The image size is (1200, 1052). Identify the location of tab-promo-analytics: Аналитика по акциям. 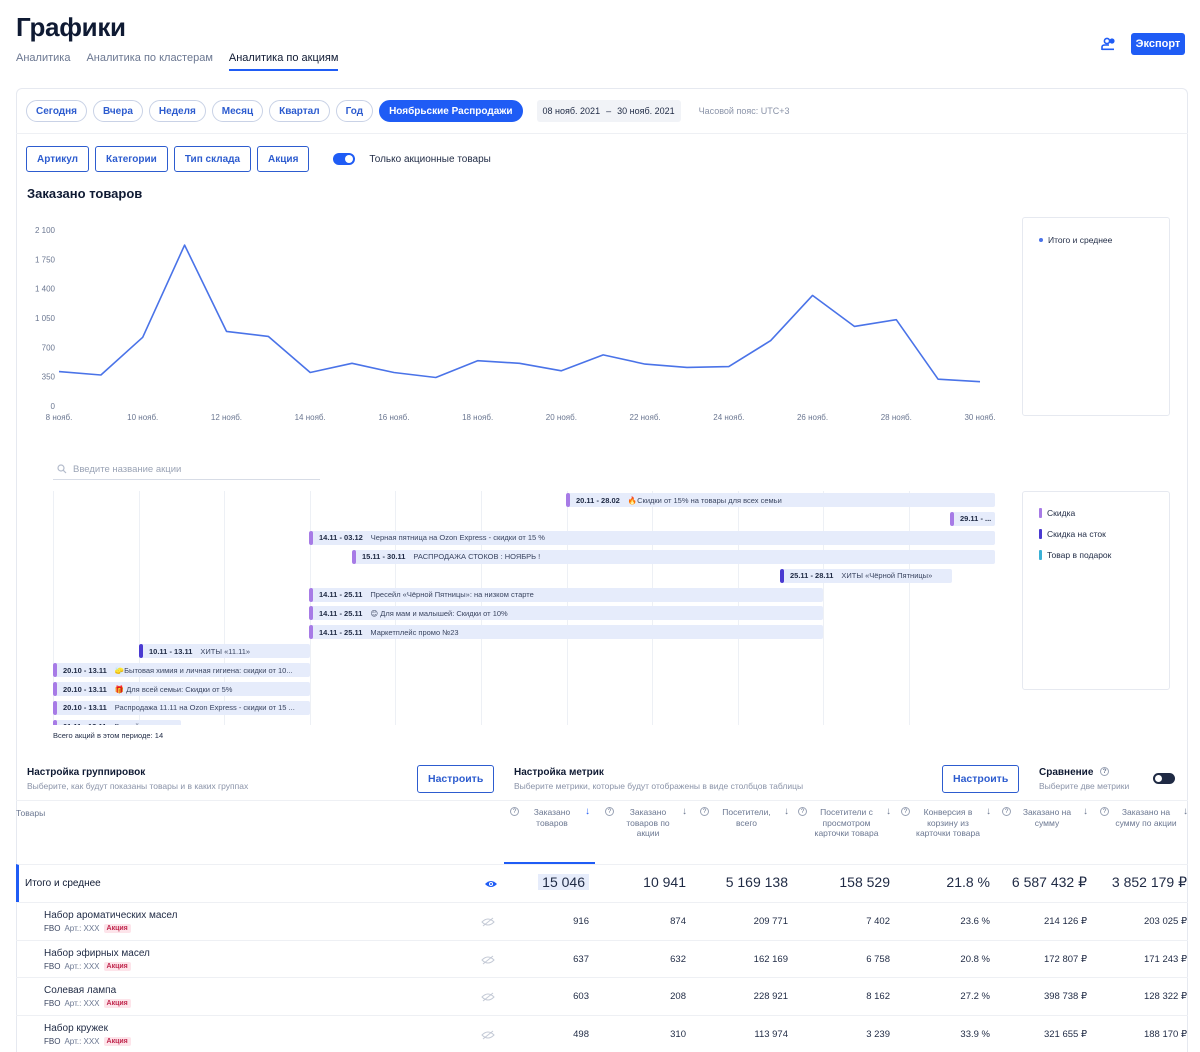
(283, 61).